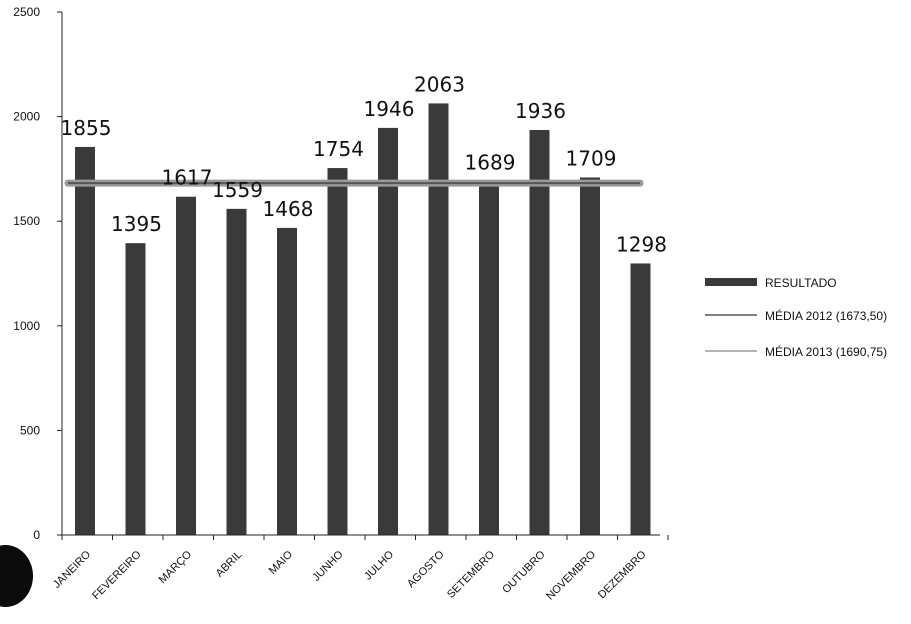 The image size is (911, 624). What do you see at coordinates (640, 399) in the screenshot?
I see `bar-dezembro` at bounding box center [640, 399].